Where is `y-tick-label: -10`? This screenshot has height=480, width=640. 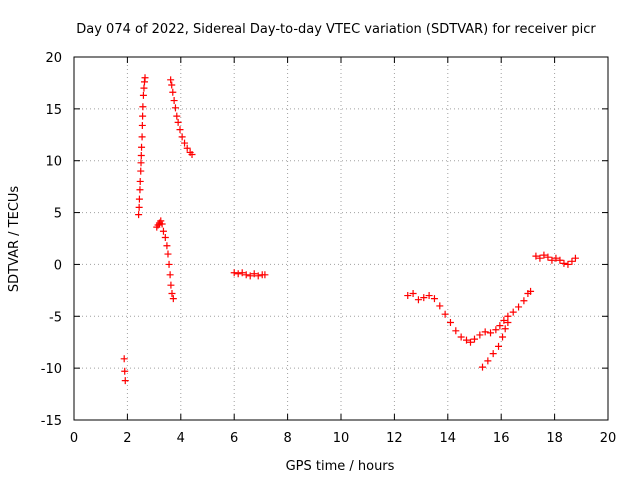
y-tick-label: -10 is located at coordinates (51, 369).